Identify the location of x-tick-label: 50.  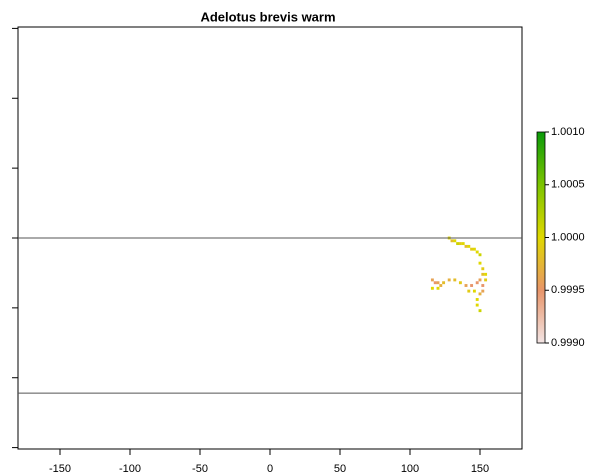
(340, 467).